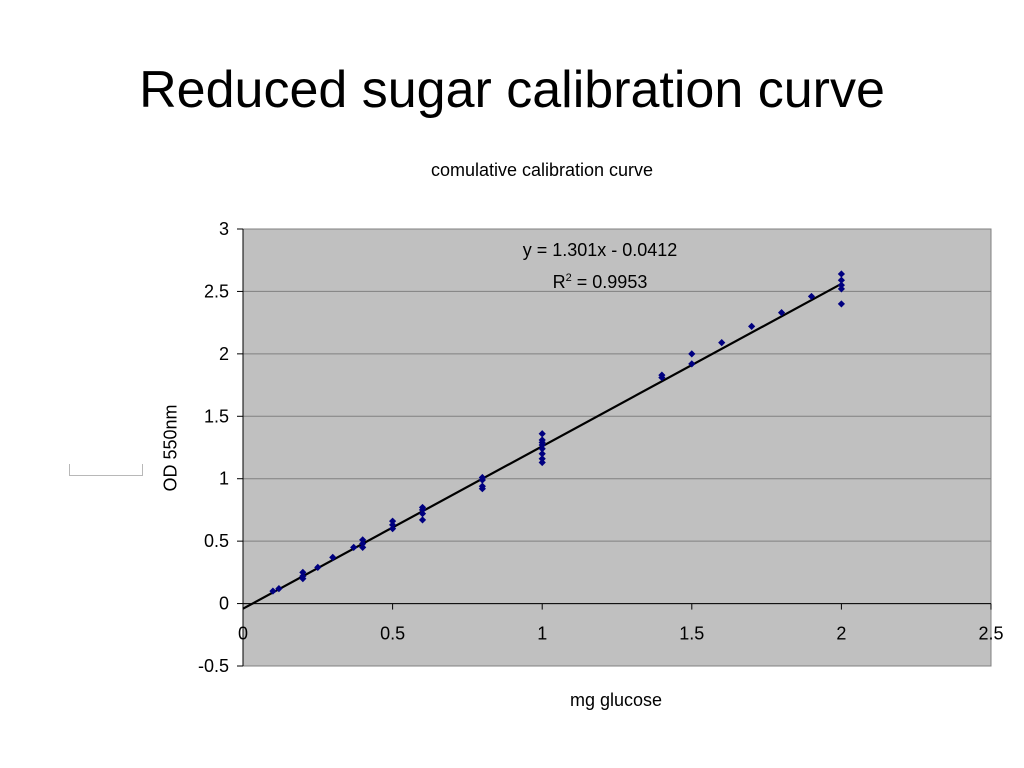 The width and height of the screenshot is (1024, 768). Describe the element at coordinates (213, 666) in the screenshot. I see `y-tick-label: -0.5` at that location.